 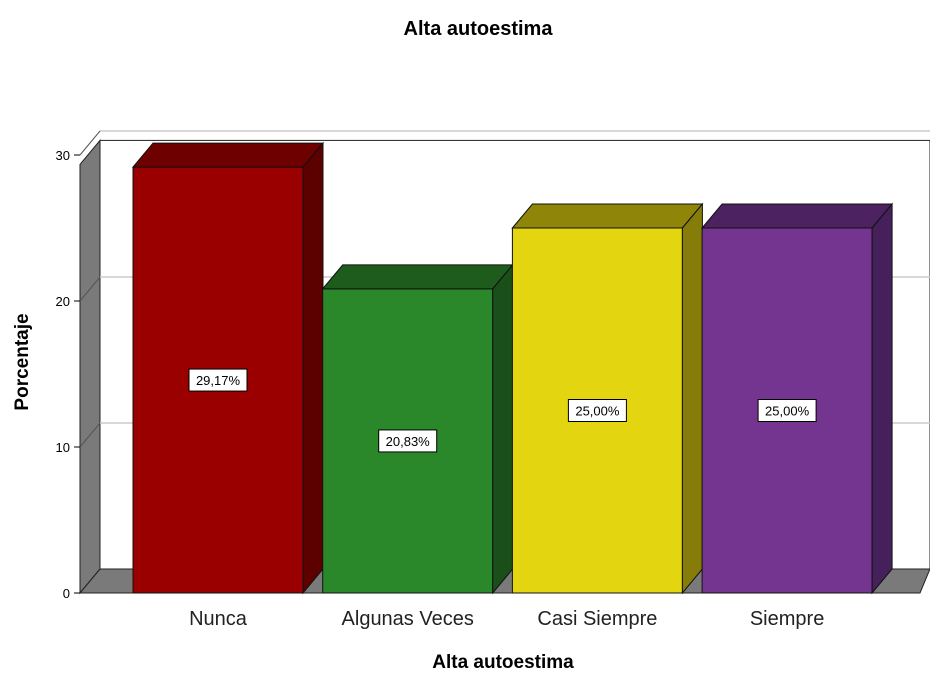 What do you see at coordinates (90, 367) in the screenshot?
I see `side-wall` at bounding box center [90, 367].